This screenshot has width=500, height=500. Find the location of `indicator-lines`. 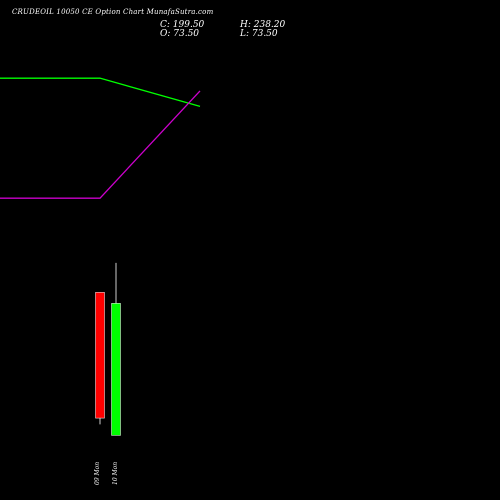

indicator-lines is located at coordinates (100, 138).